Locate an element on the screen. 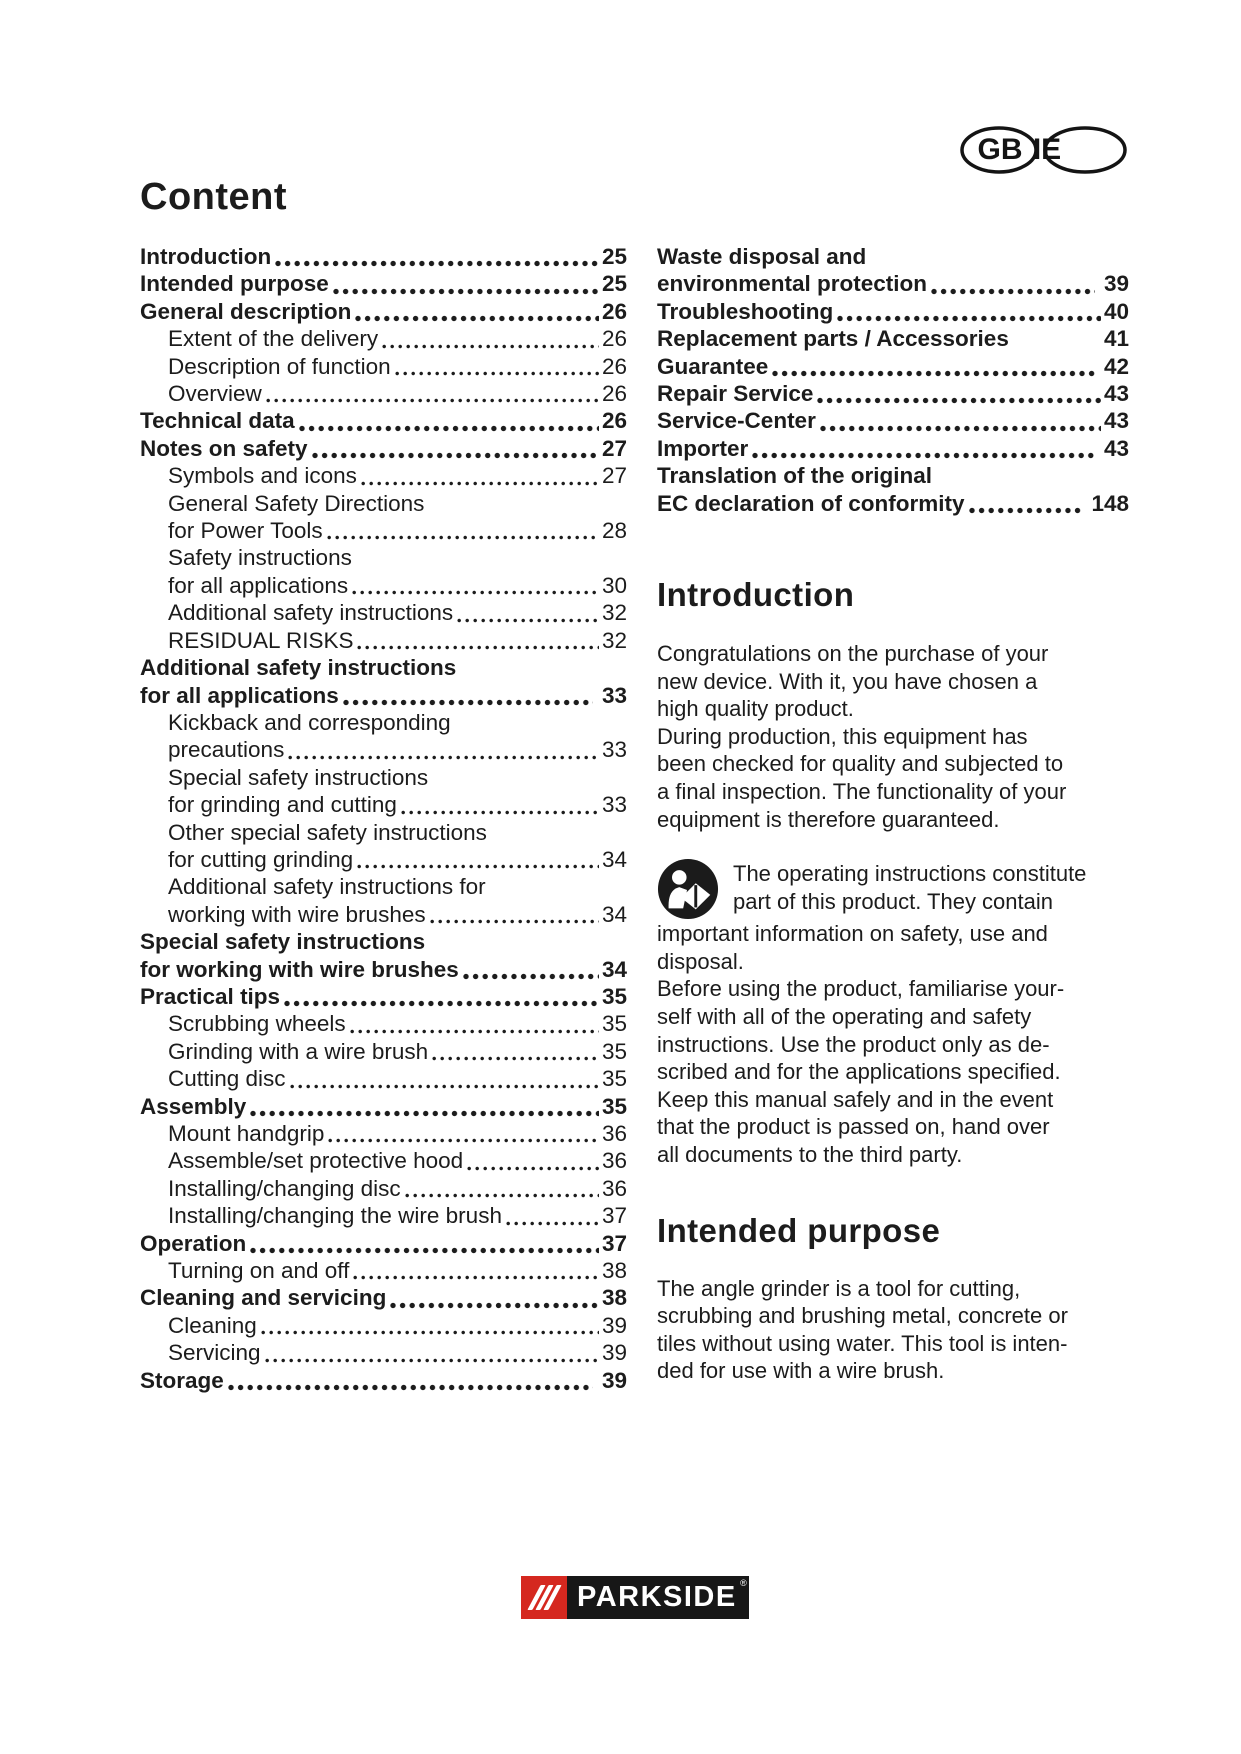  read-manual-icon is located at coordinates (688, 889).